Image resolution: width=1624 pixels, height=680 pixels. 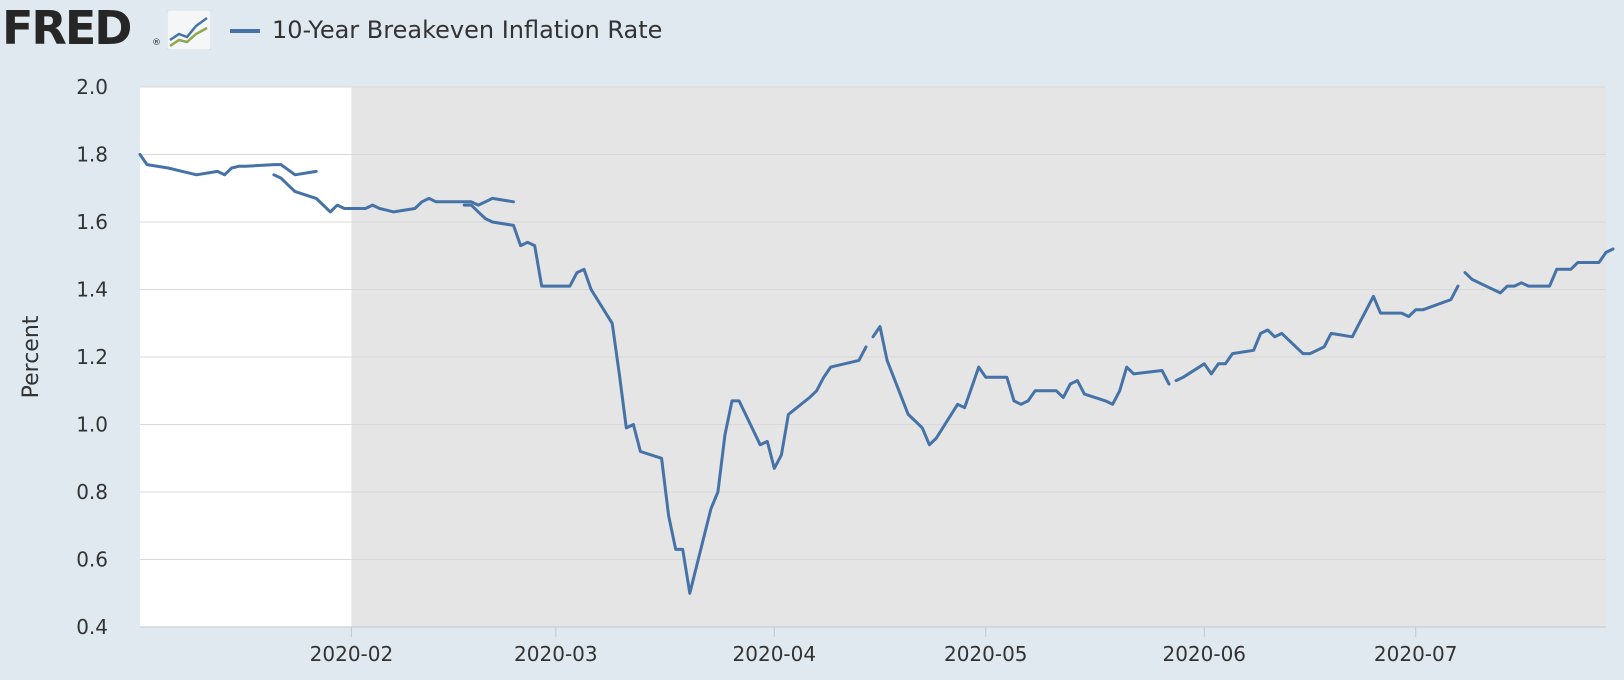 What do you see at coordinates (556, 654) in the screenshot?
I see `x-tick-label: 2020-03` at bounding box center [556, 654].